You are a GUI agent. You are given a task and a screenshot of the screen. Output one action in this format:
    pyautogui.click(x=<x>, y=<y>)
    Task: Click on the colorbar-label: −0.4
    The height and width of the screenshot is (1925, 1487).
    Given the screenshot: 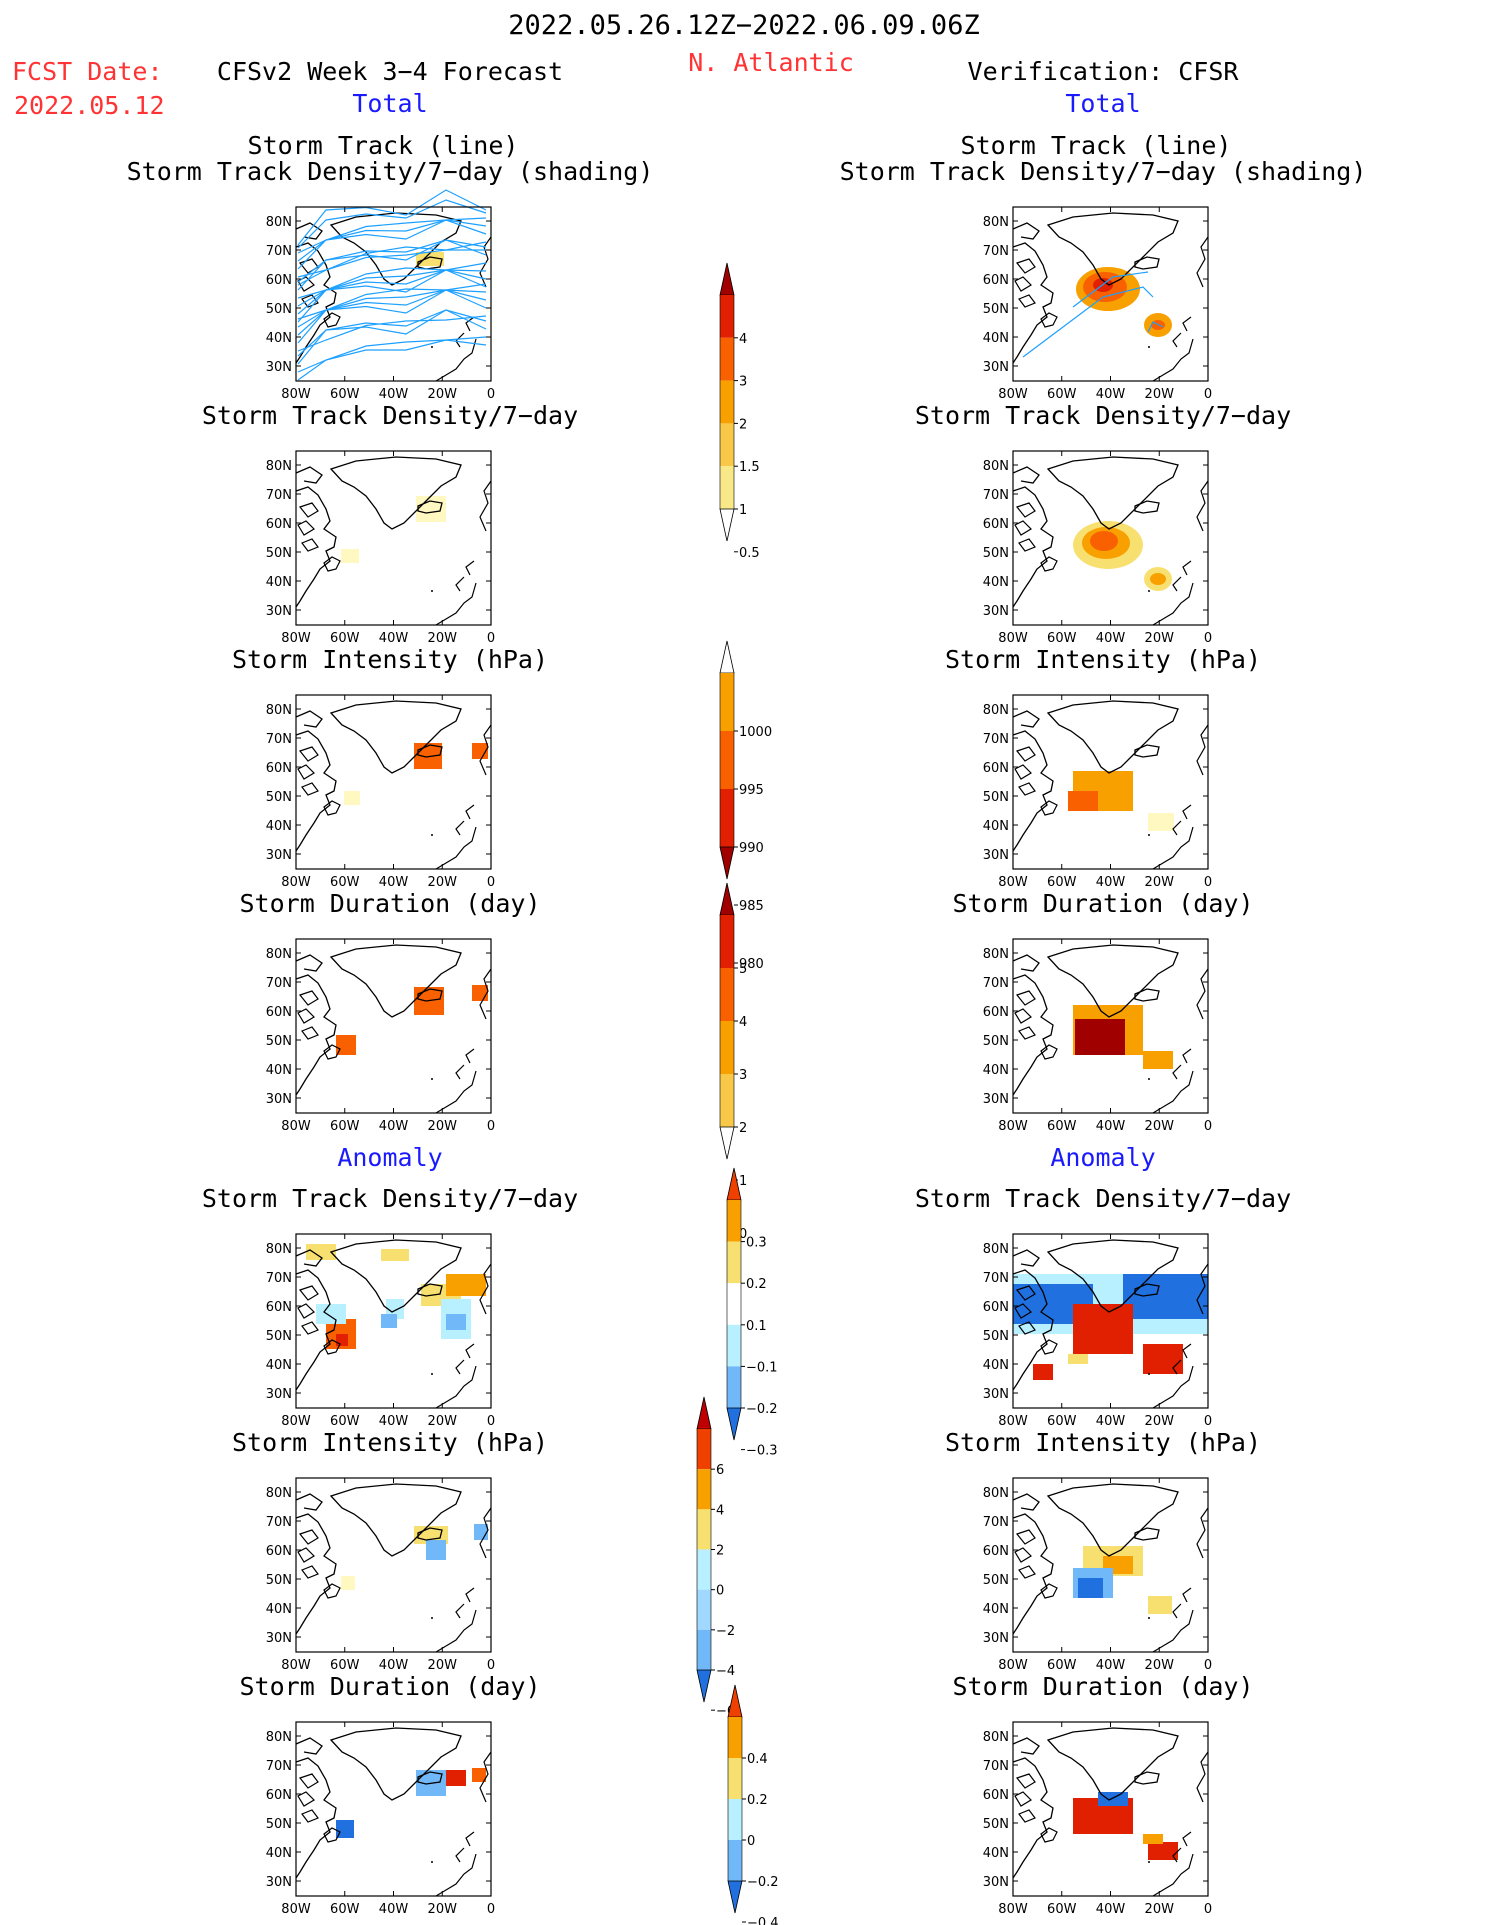 What is the action you would take?
    pyautogui.click(x=763, y=1920)
    